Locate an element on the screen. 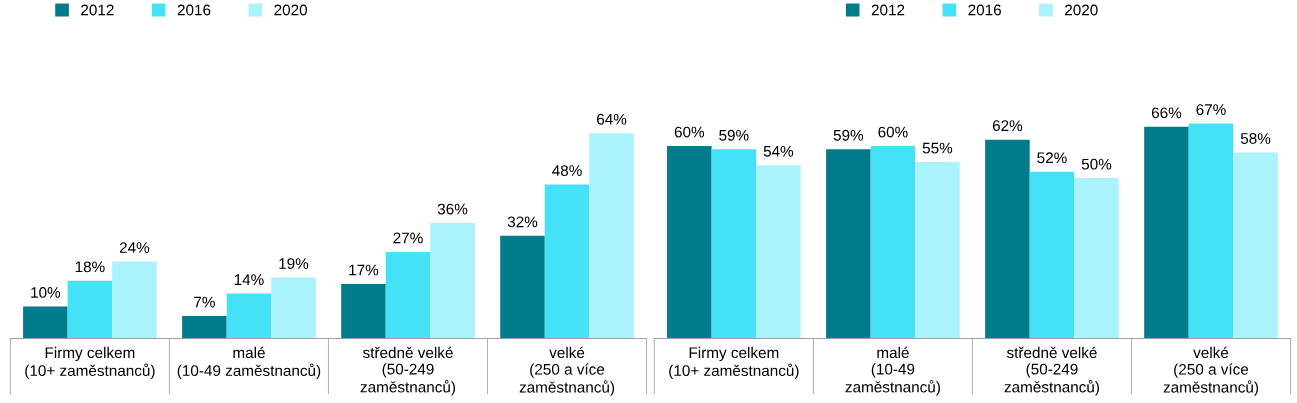 The width and height of the screenshot is (1297, 403). data-label: 19% is located at coordinates (294, 263).